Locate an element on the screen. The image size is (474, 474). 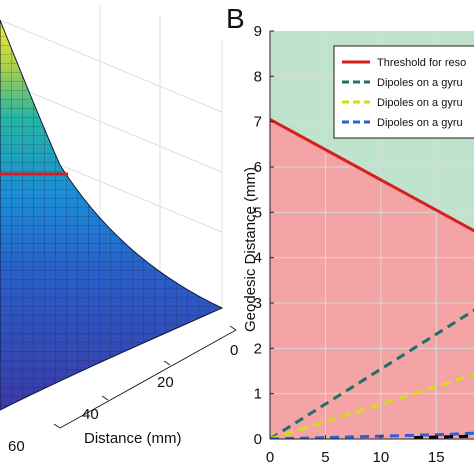
y-tick-label: 7 is located at coordinates (258, 122).